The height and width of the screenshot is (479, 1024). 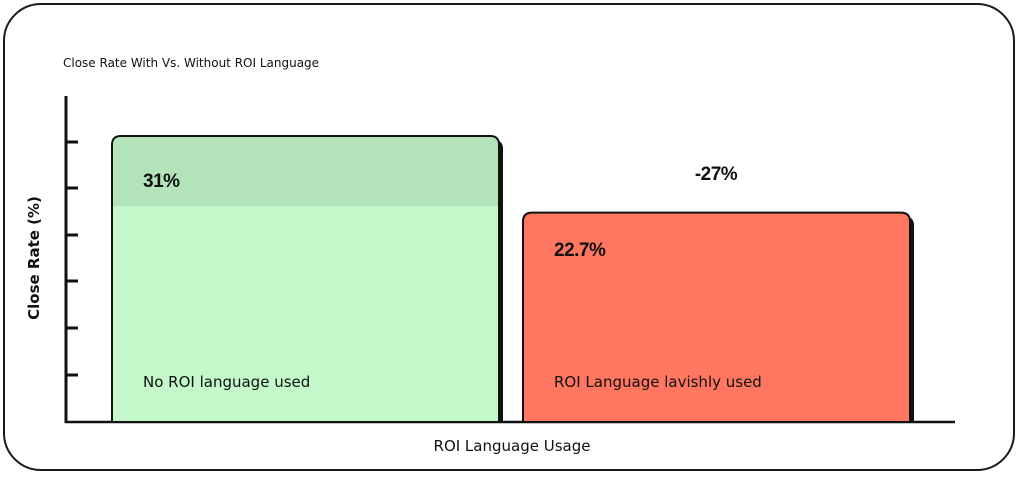 I want to click on bar-category-label: No ROI language used, so click(x=226, y=382).